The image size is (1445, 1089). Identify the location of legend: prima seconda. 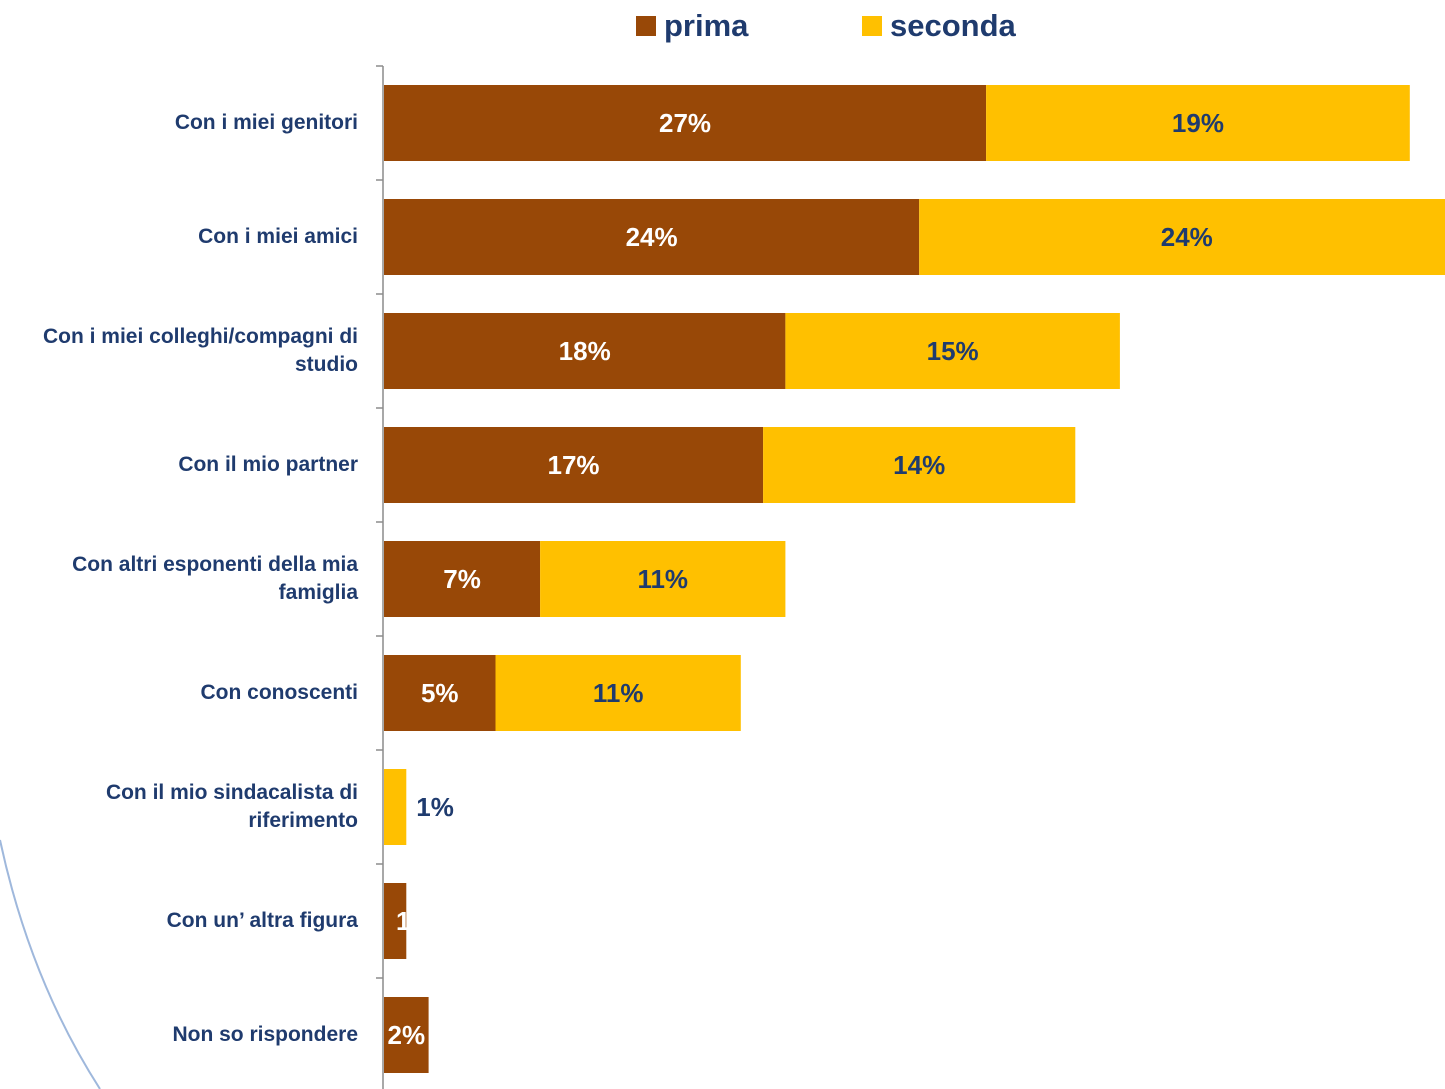
(722, 26).